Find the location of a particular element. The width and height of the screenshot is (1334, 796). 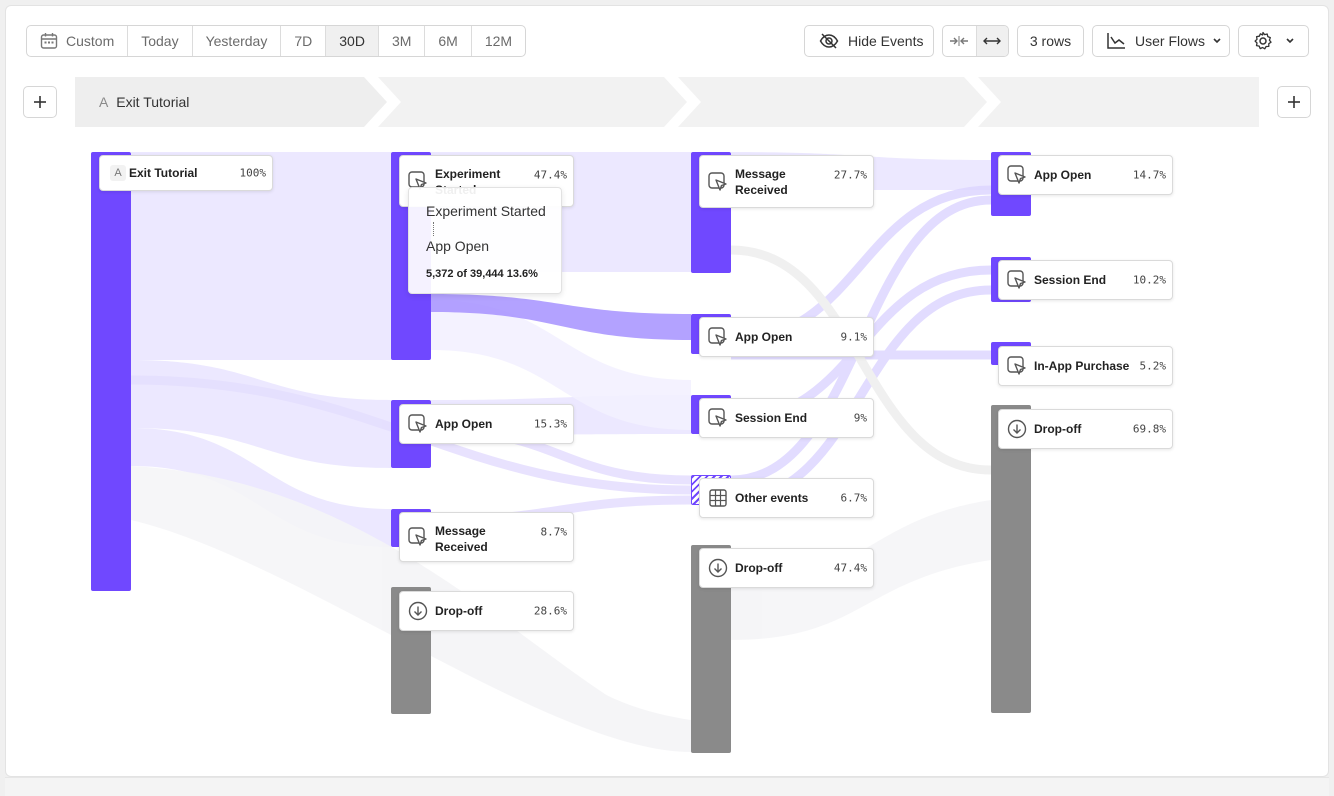

node-card-other-events: Other events 6.7% is located at coordinates (786, 498).